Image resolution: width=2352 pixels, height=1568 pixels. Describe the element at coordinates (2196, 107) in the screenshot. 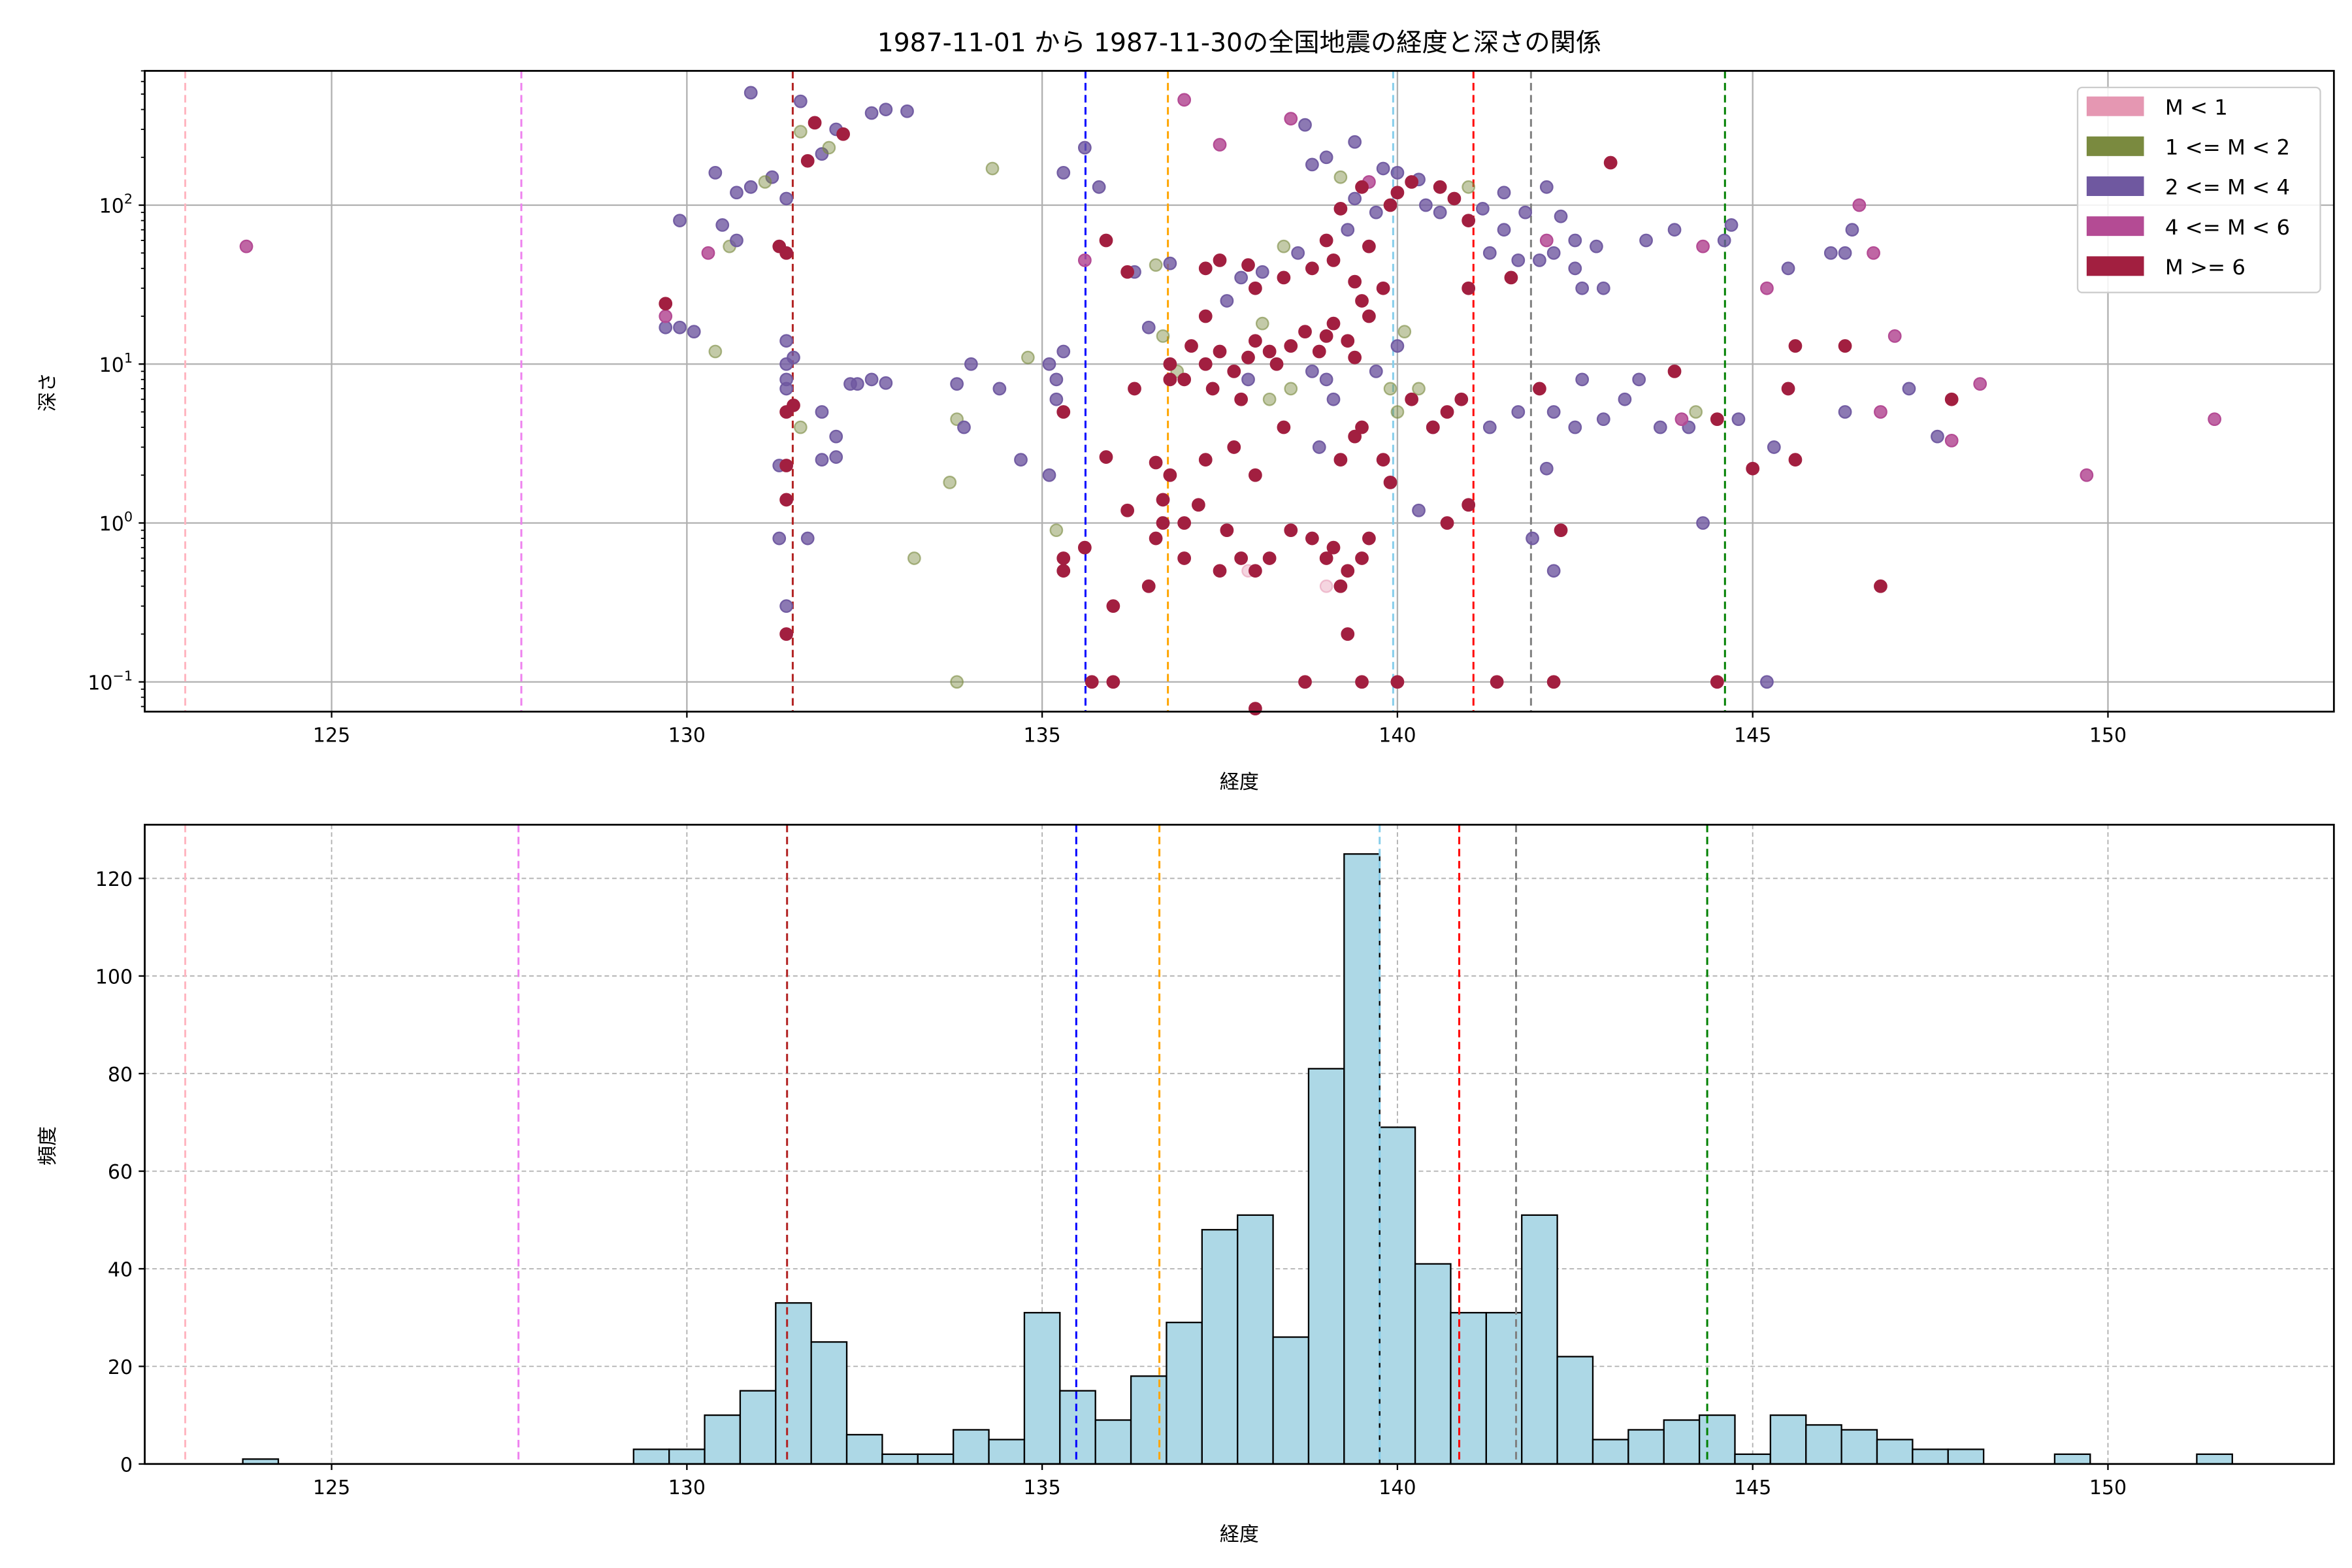

I see `legend-label: M < 1` at that location.